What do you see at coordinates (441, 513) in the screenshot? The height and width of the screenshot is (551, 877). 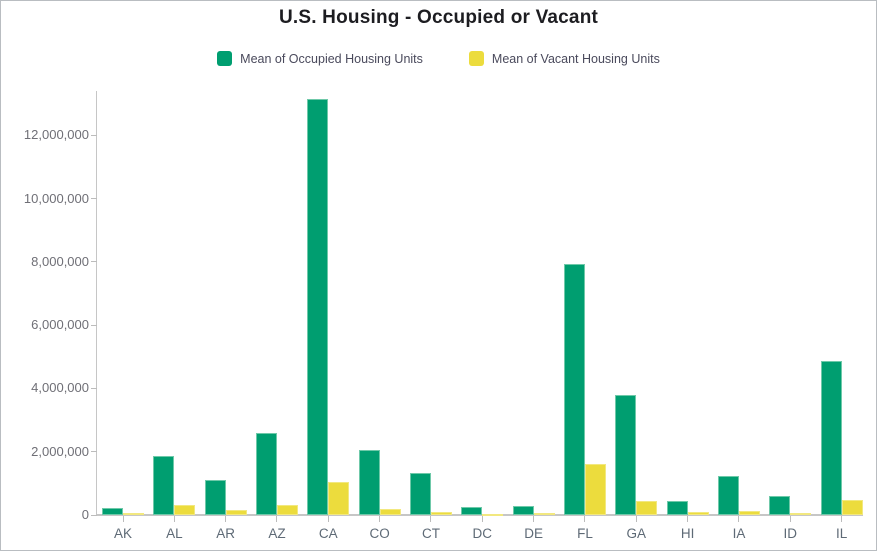 I see `bar-vacant-ct` at bounding box center [441, 513].